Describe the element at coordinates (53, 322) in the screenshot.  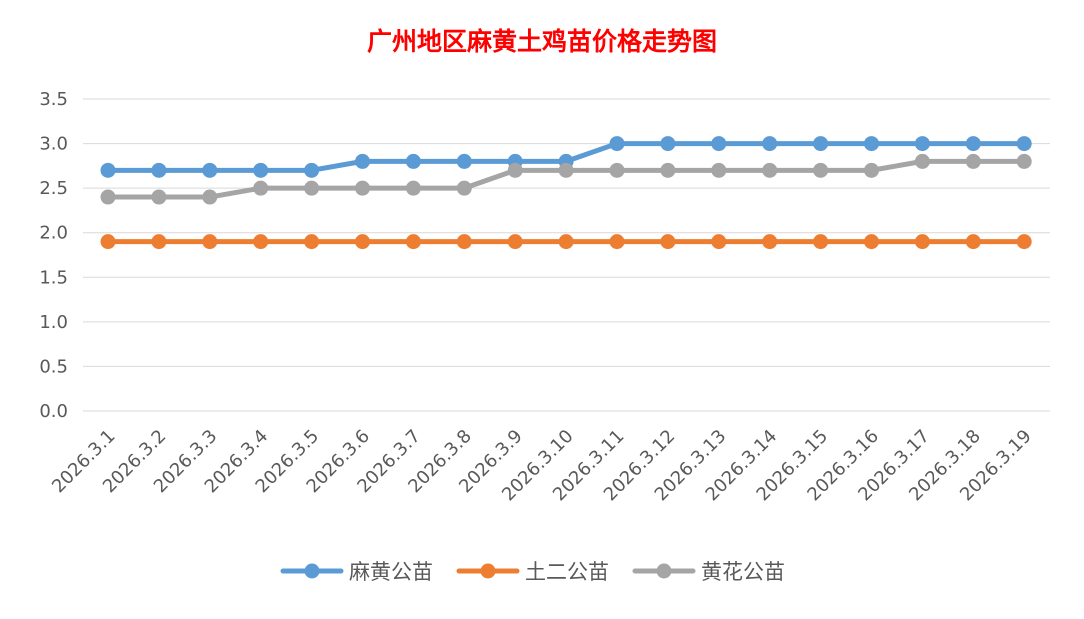
I see `y-tick-label: 1.0` at that location.